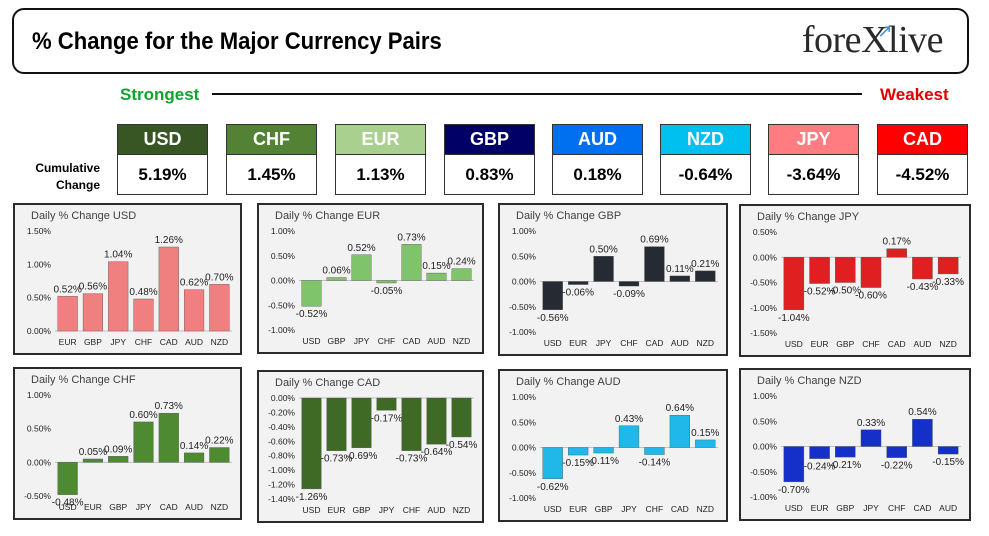  Describe the element at coordinates (813, 139) in the screenshot. I see `currency-code: JPY` at that location.